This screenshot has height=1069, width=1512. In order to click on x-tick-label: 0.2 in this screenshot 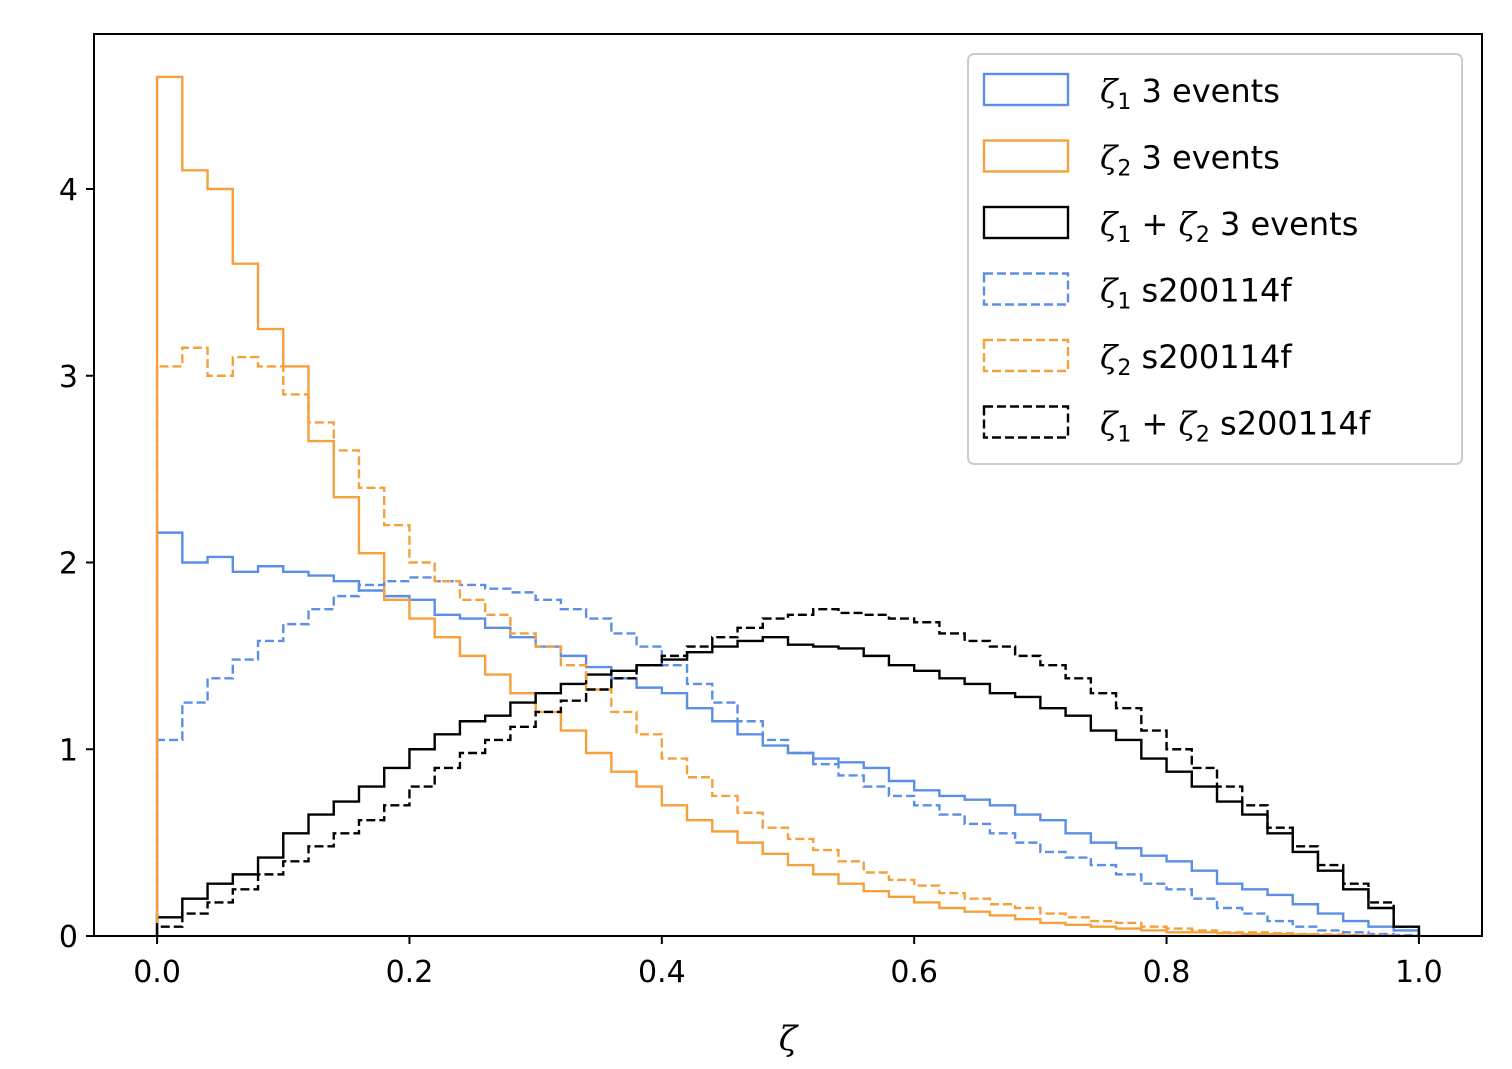, I will do `click(410, 972)`.